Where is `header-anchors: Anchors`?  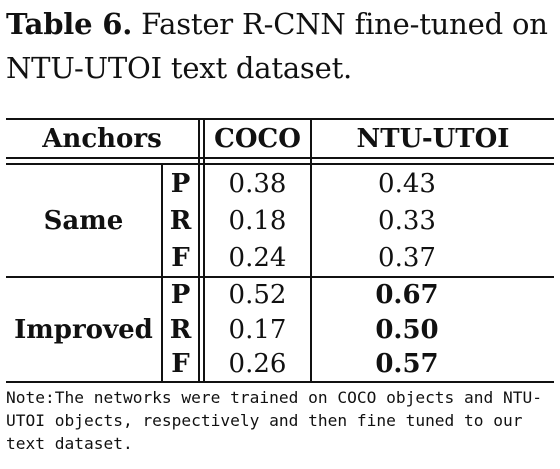 header-anchors: Anchors is located at coordinates (102, 138).